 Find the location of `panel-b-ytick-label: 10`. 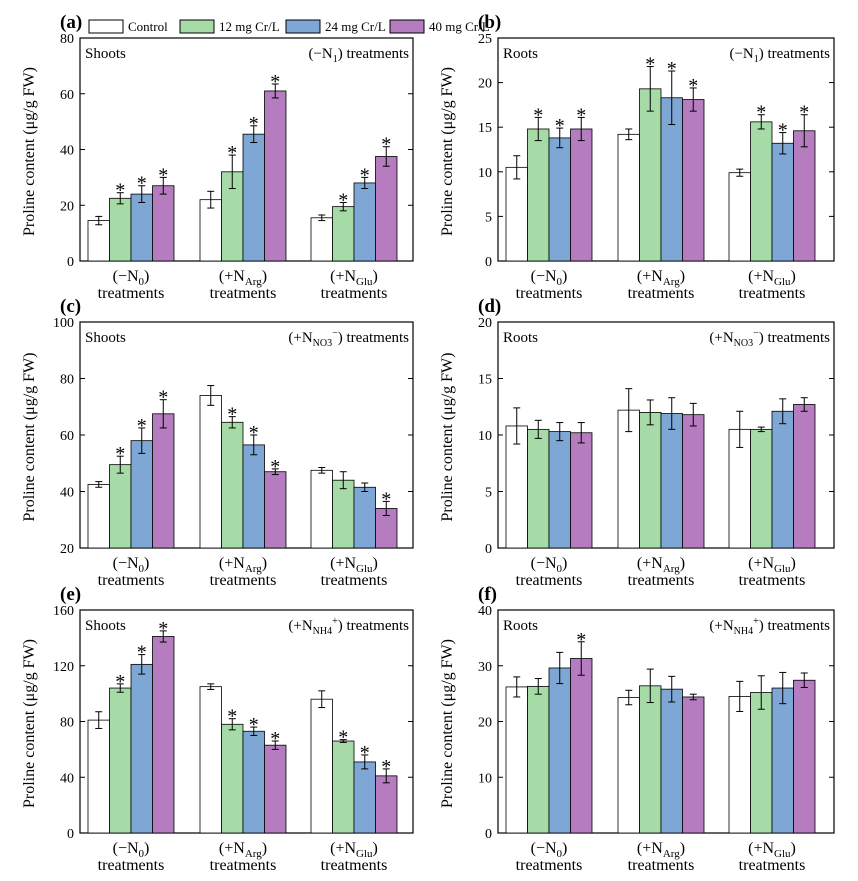

panel-b-ytick-label: 10 is located at coordinates (485, 173).